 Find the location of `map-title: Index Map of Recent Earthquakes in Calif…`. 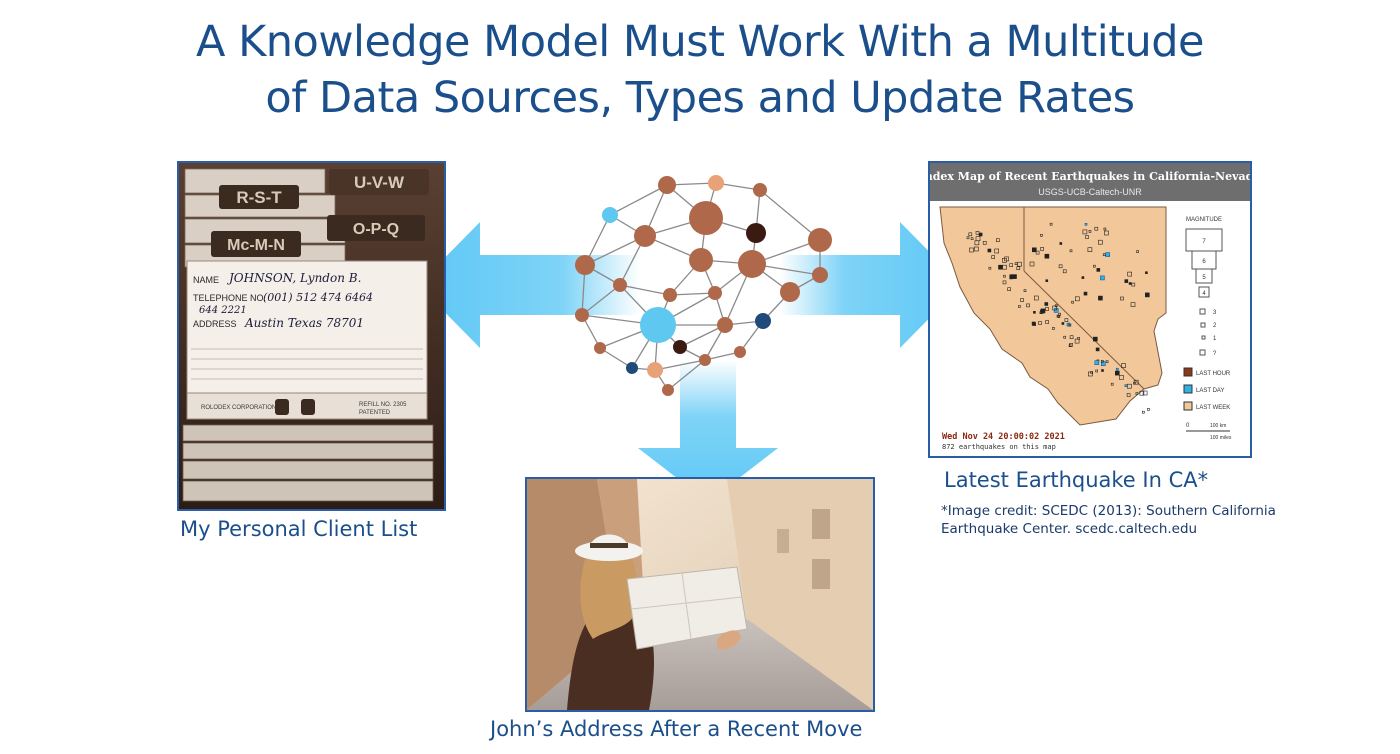

map-title: Index Map of Recent Earthquakes in Calif… is located at coordinates (1090, 176).